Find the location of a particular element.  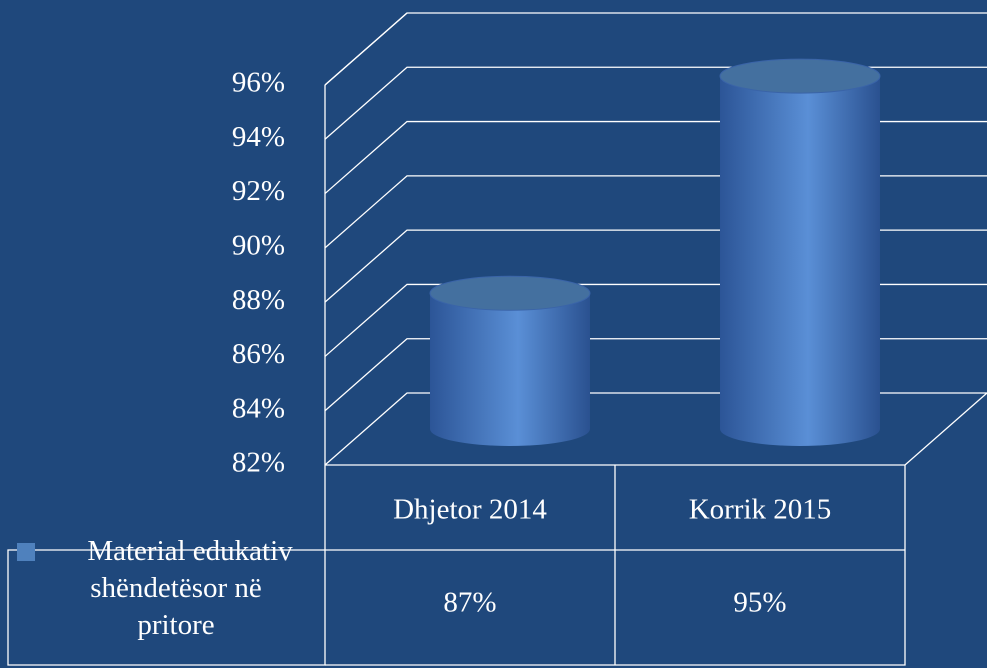

y-tick-label: 84% is located at coordinates (258, 408).